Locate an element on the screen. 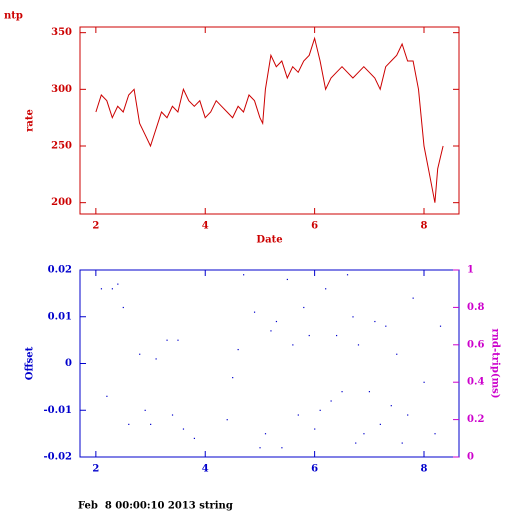 This screenshot has height=512, width=512. y-tick-label: 200 is located at coordinates (61, 202).